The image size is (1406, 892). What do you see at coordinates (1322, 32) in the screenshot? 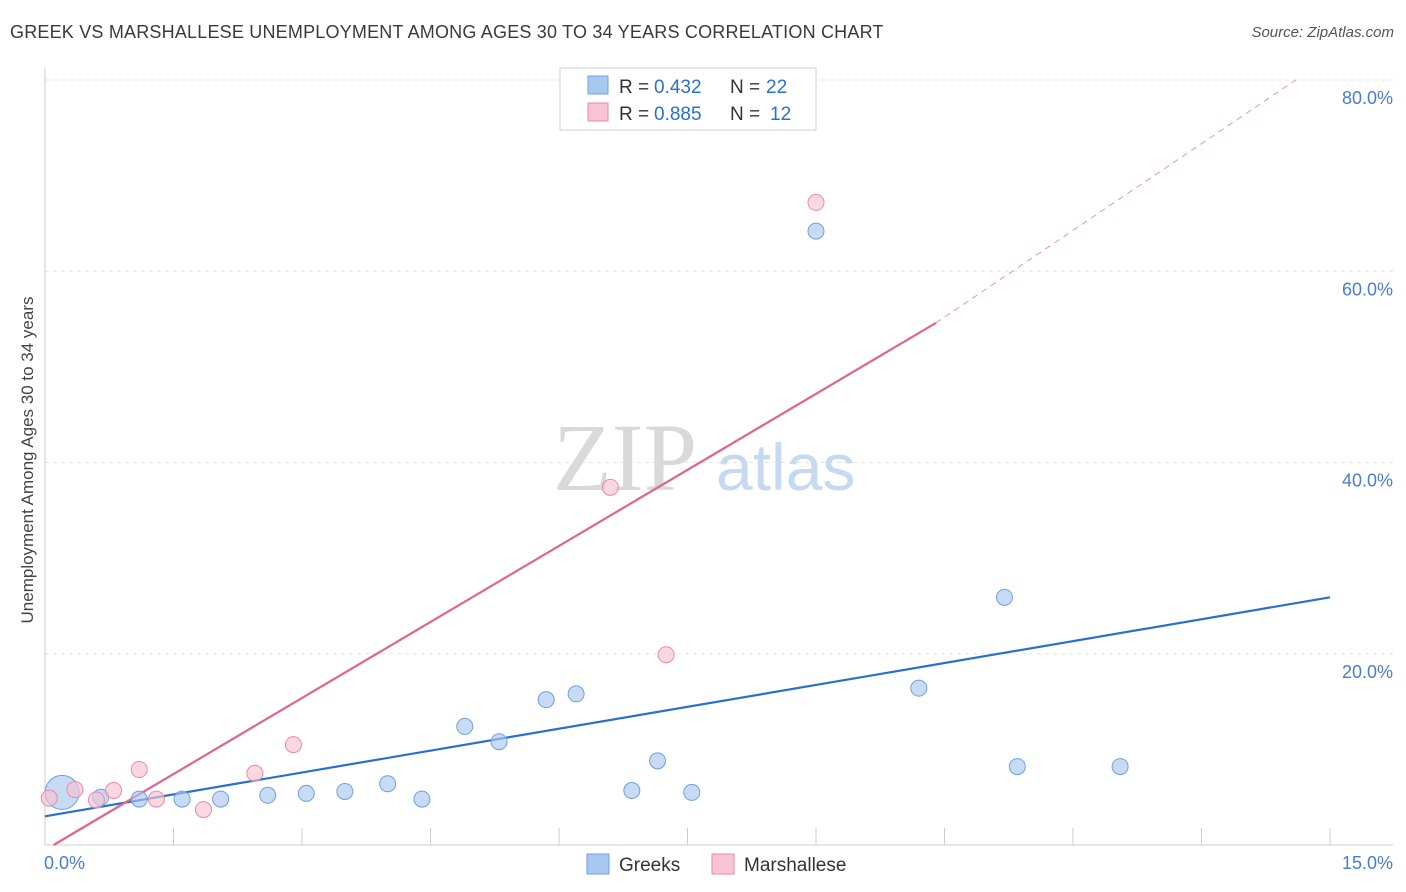
I see `source-label: Source: ZipAtlas.com` at bounding box center [1322, 32].